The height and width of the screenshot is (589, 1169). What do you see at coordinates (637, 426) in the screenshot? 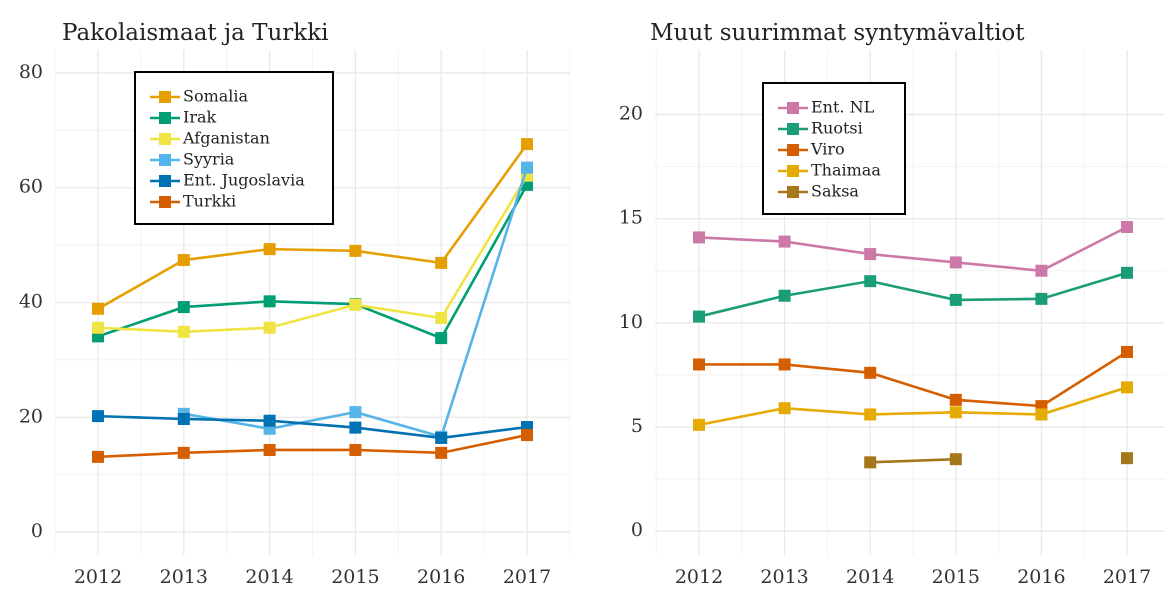
I see `y-tick-label: 5` at bounding box center [637, 426].